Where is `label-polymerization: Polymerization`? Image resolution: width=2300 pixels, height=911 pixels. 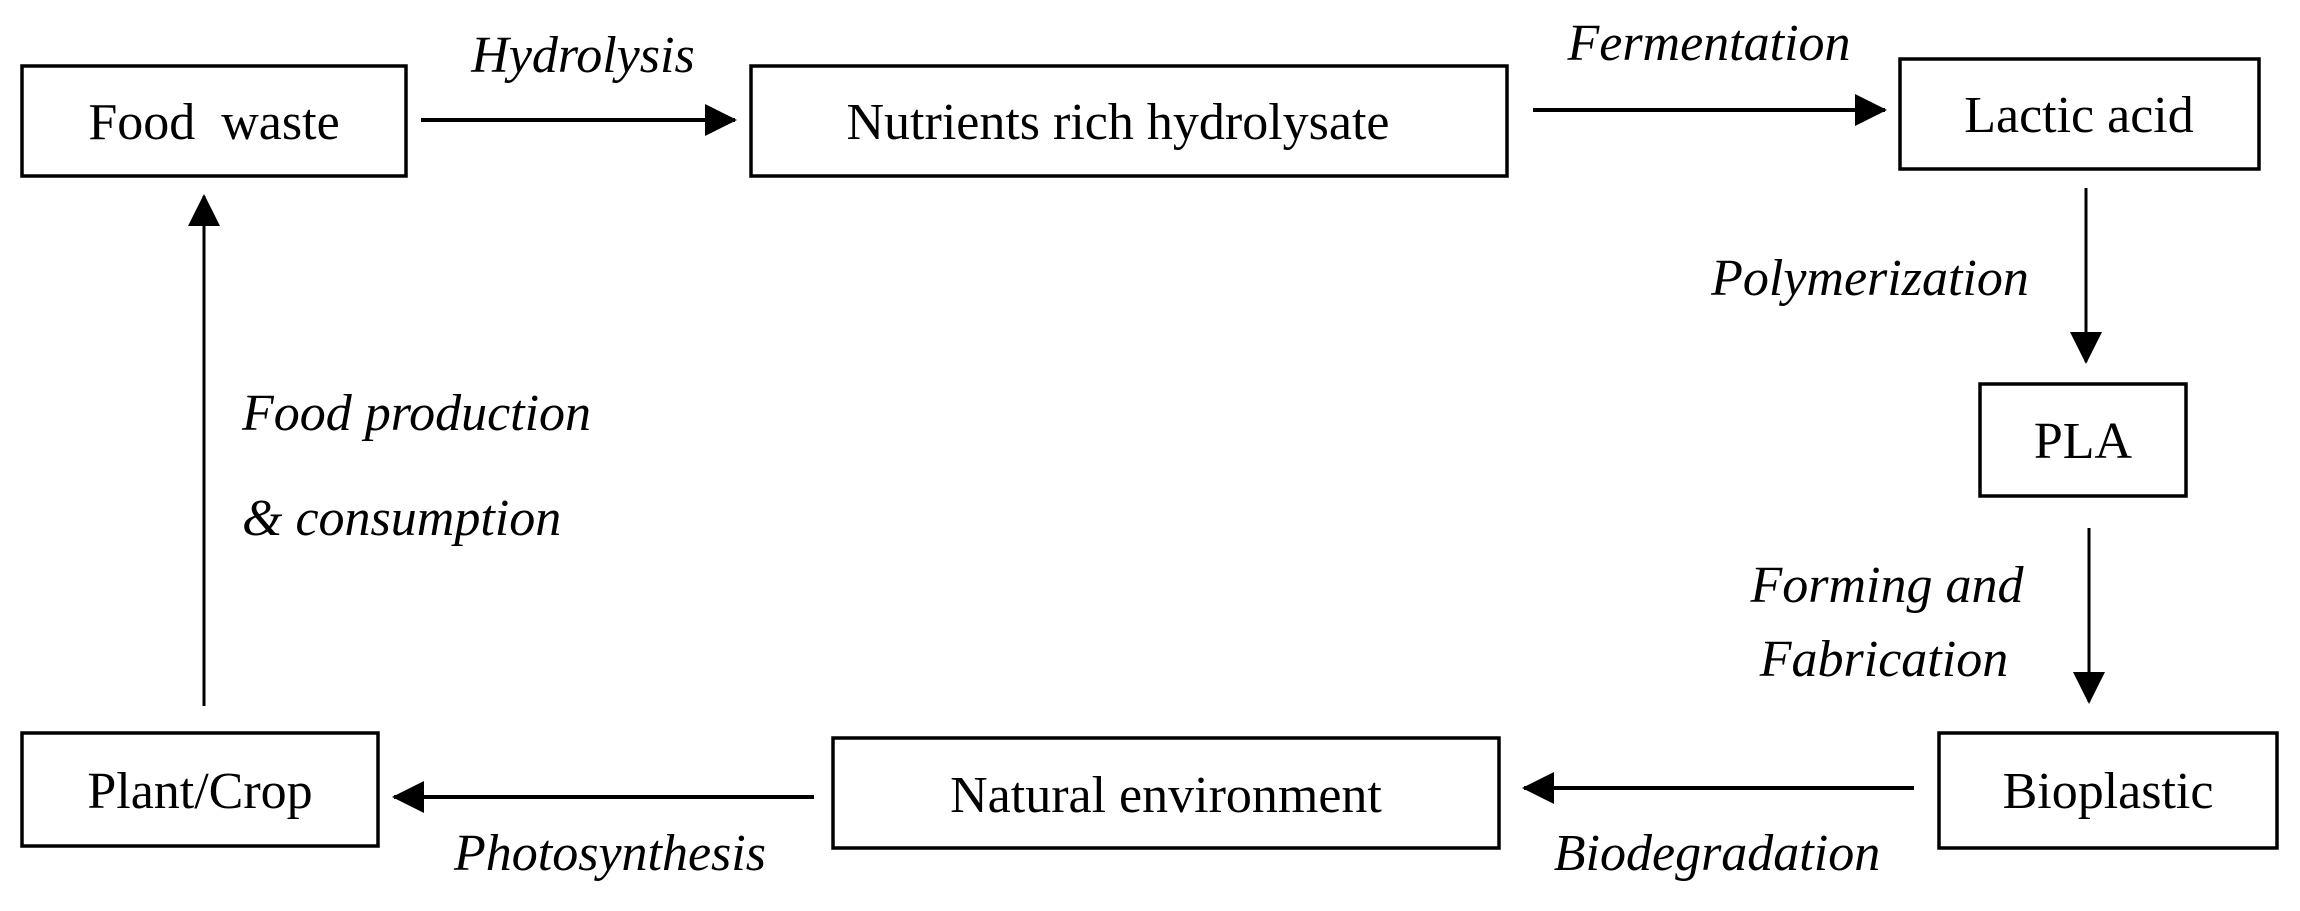 label-polymerization: Polymerization is located at coordinates (1869, 278).